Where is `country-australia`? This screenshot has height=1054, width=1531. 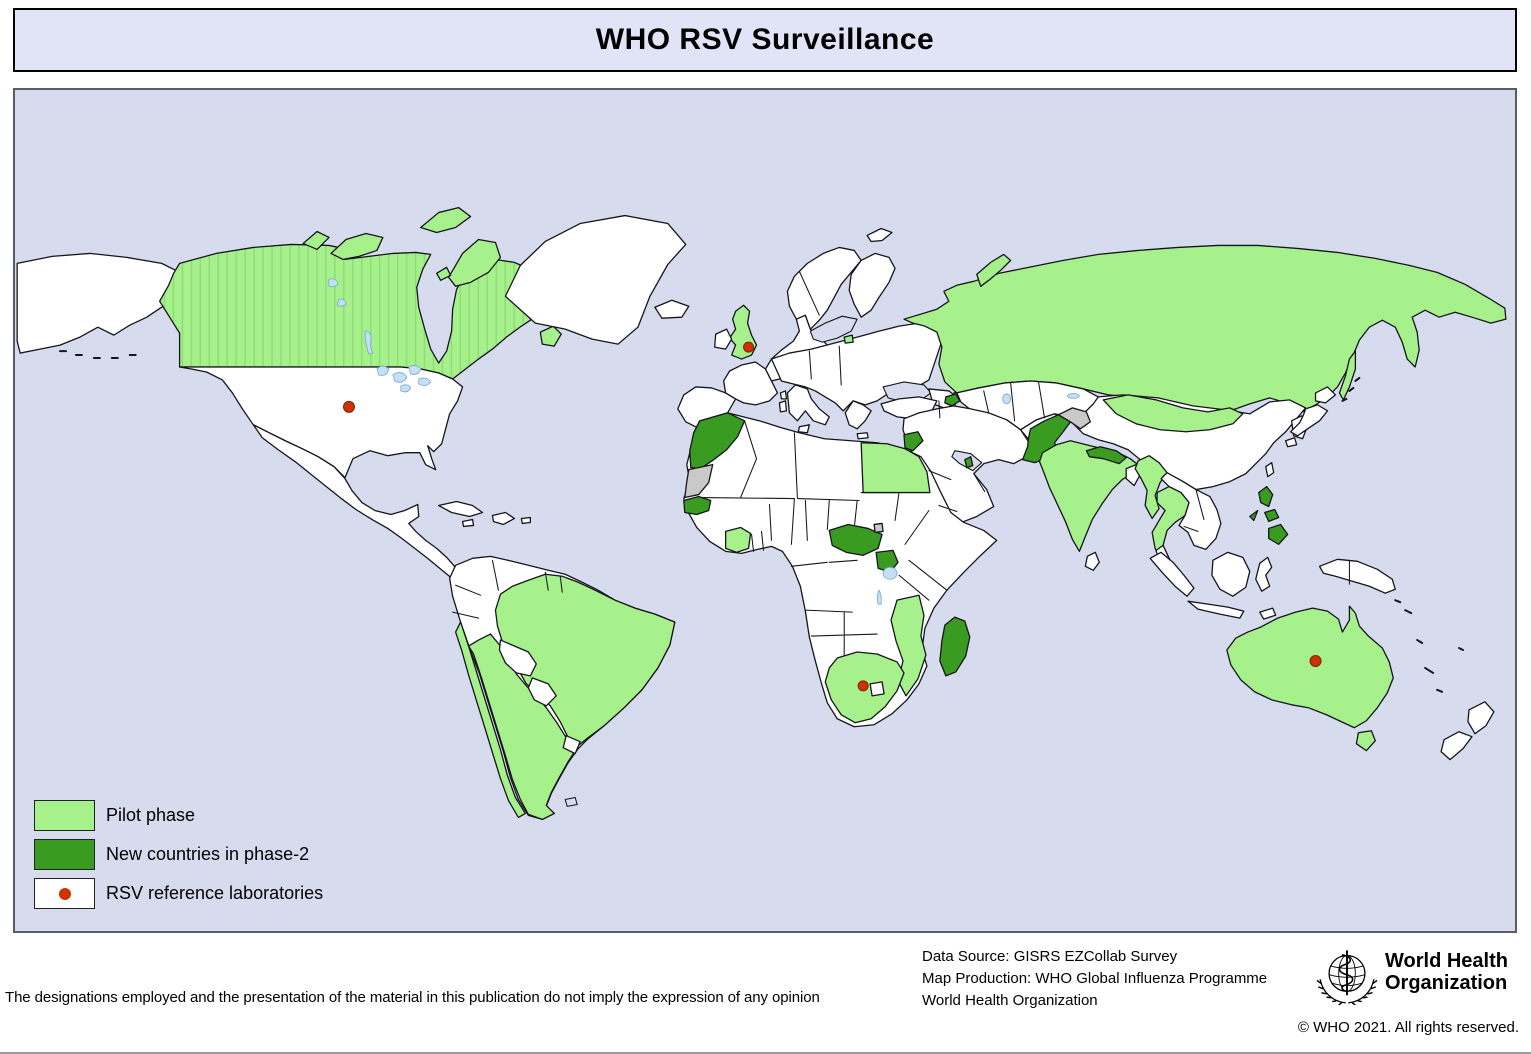
country-australia is located at coordinates (1310, 667).